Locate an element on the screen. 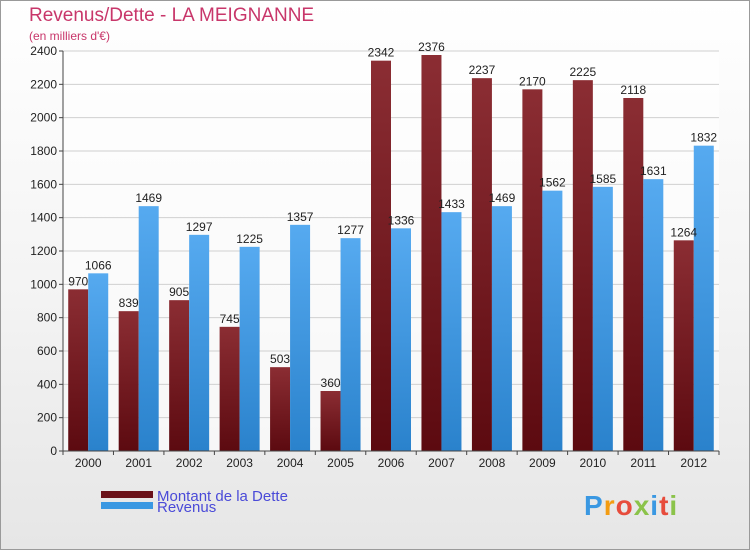 The image size is (750, 550). value-label: 2170 is located at coordinates (532, 81).